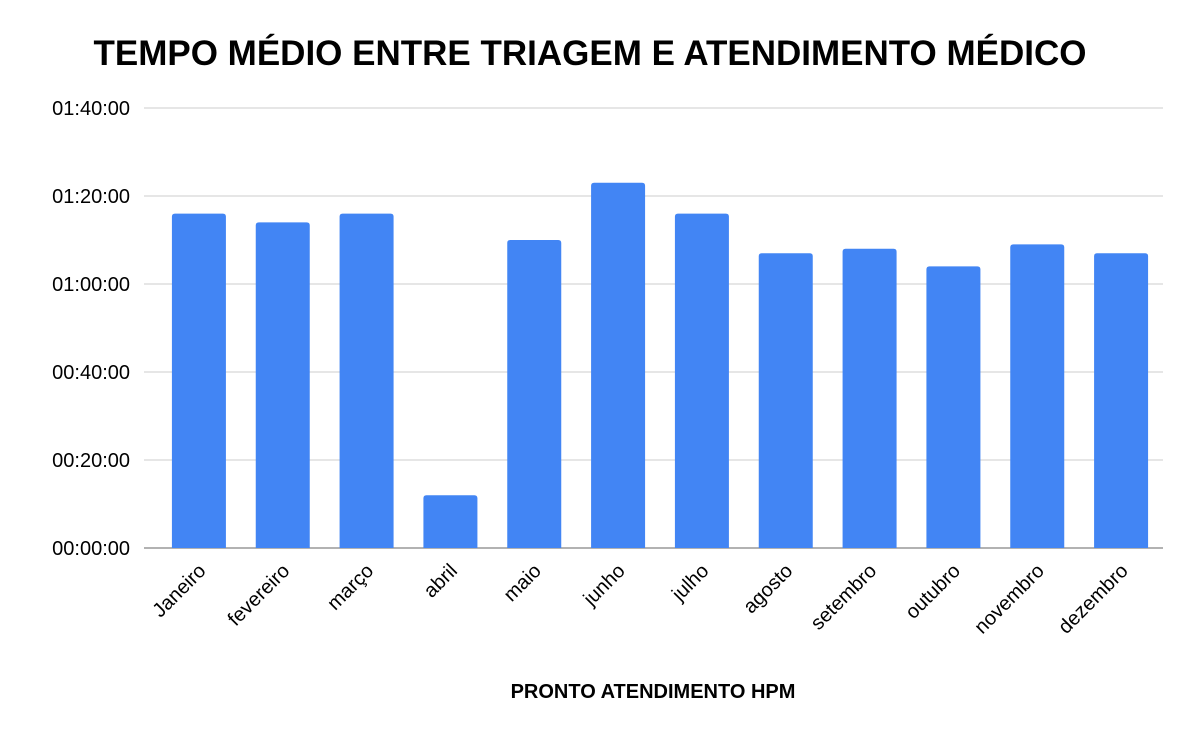 The width and height of the screenshot is (1200, 742). Describe the element at coordinates (91, 285) in the screenshot. I see `y-tick-label: 01:00:00` at that location.